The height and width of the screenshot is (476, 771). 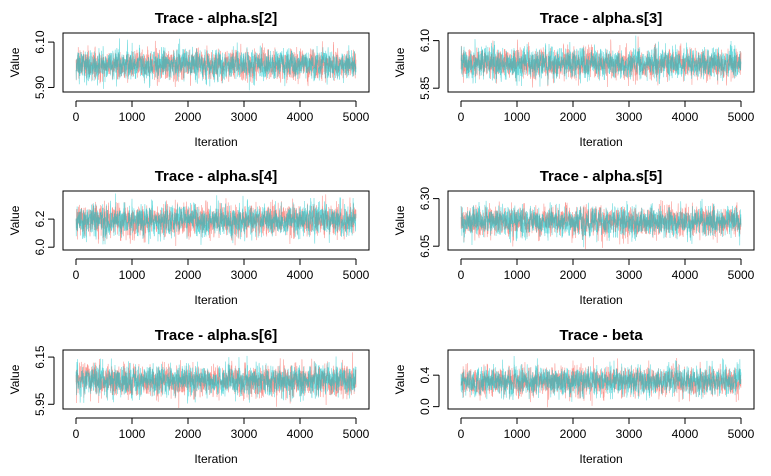 I want to click on y-tick-label: 6.30, so click(x=425, y=199).